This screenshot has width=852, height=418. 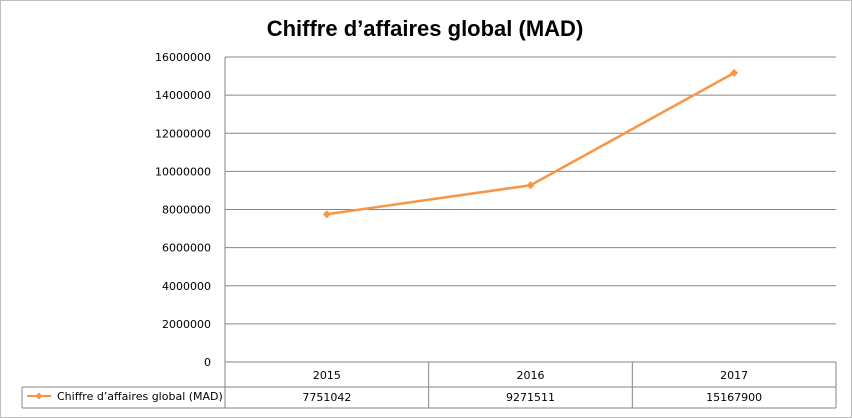 What do you see at coordinates (183, 95) in the screenshot?
I see `y-tick-label: 14000000` at bounding box center [183, 95].